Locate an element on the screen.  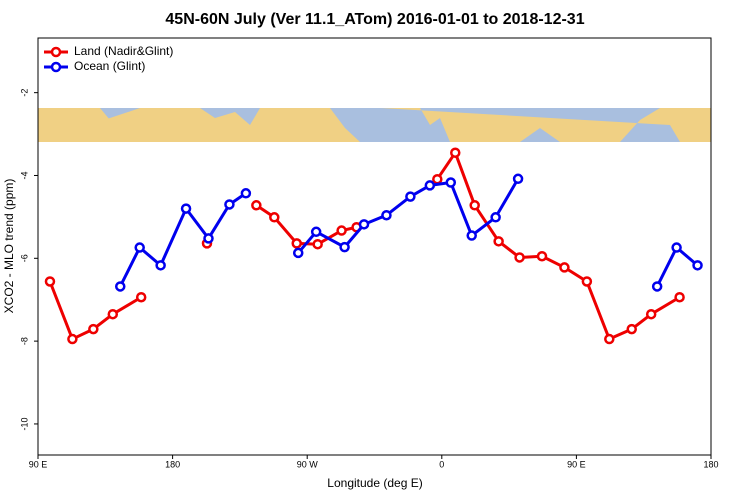
y-axis-label: XCO2 - MLO trend (ppm) is located at coordinates (9, 246).